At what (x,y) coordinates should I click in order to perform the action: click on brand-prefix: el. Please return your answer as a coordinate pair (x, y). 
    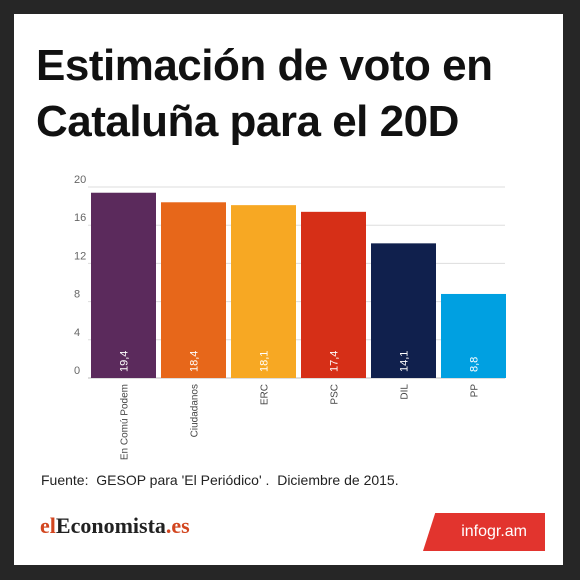
    Looking at the image, I should click on (48, 525).